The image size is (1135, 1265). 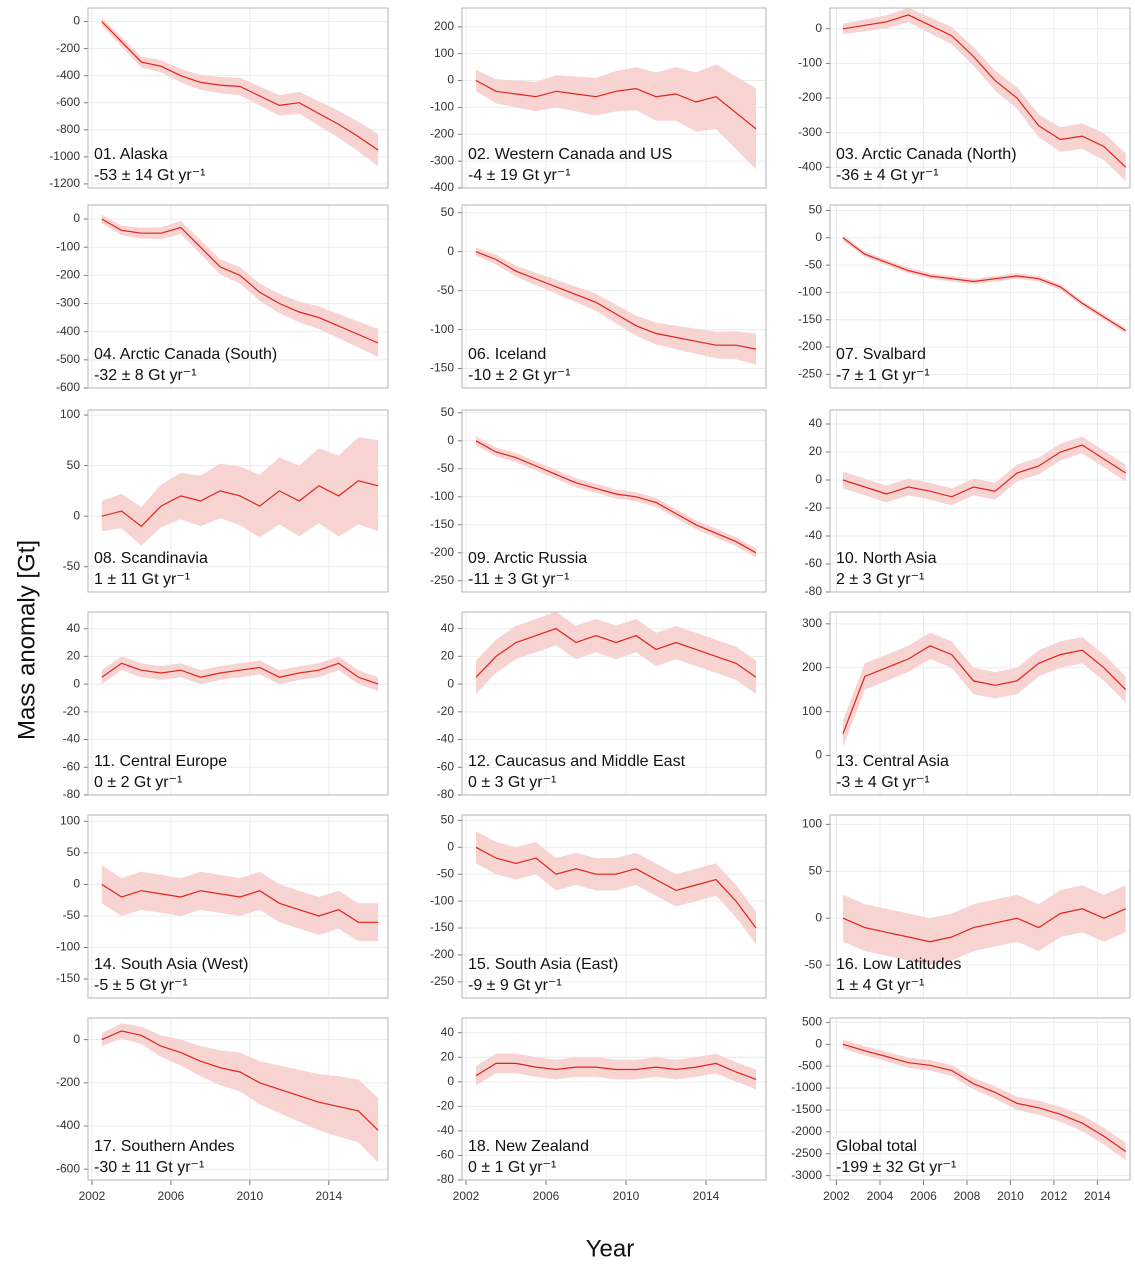 I want to click on panel-title: 11. Central Europe, so click(x=160, y=761).